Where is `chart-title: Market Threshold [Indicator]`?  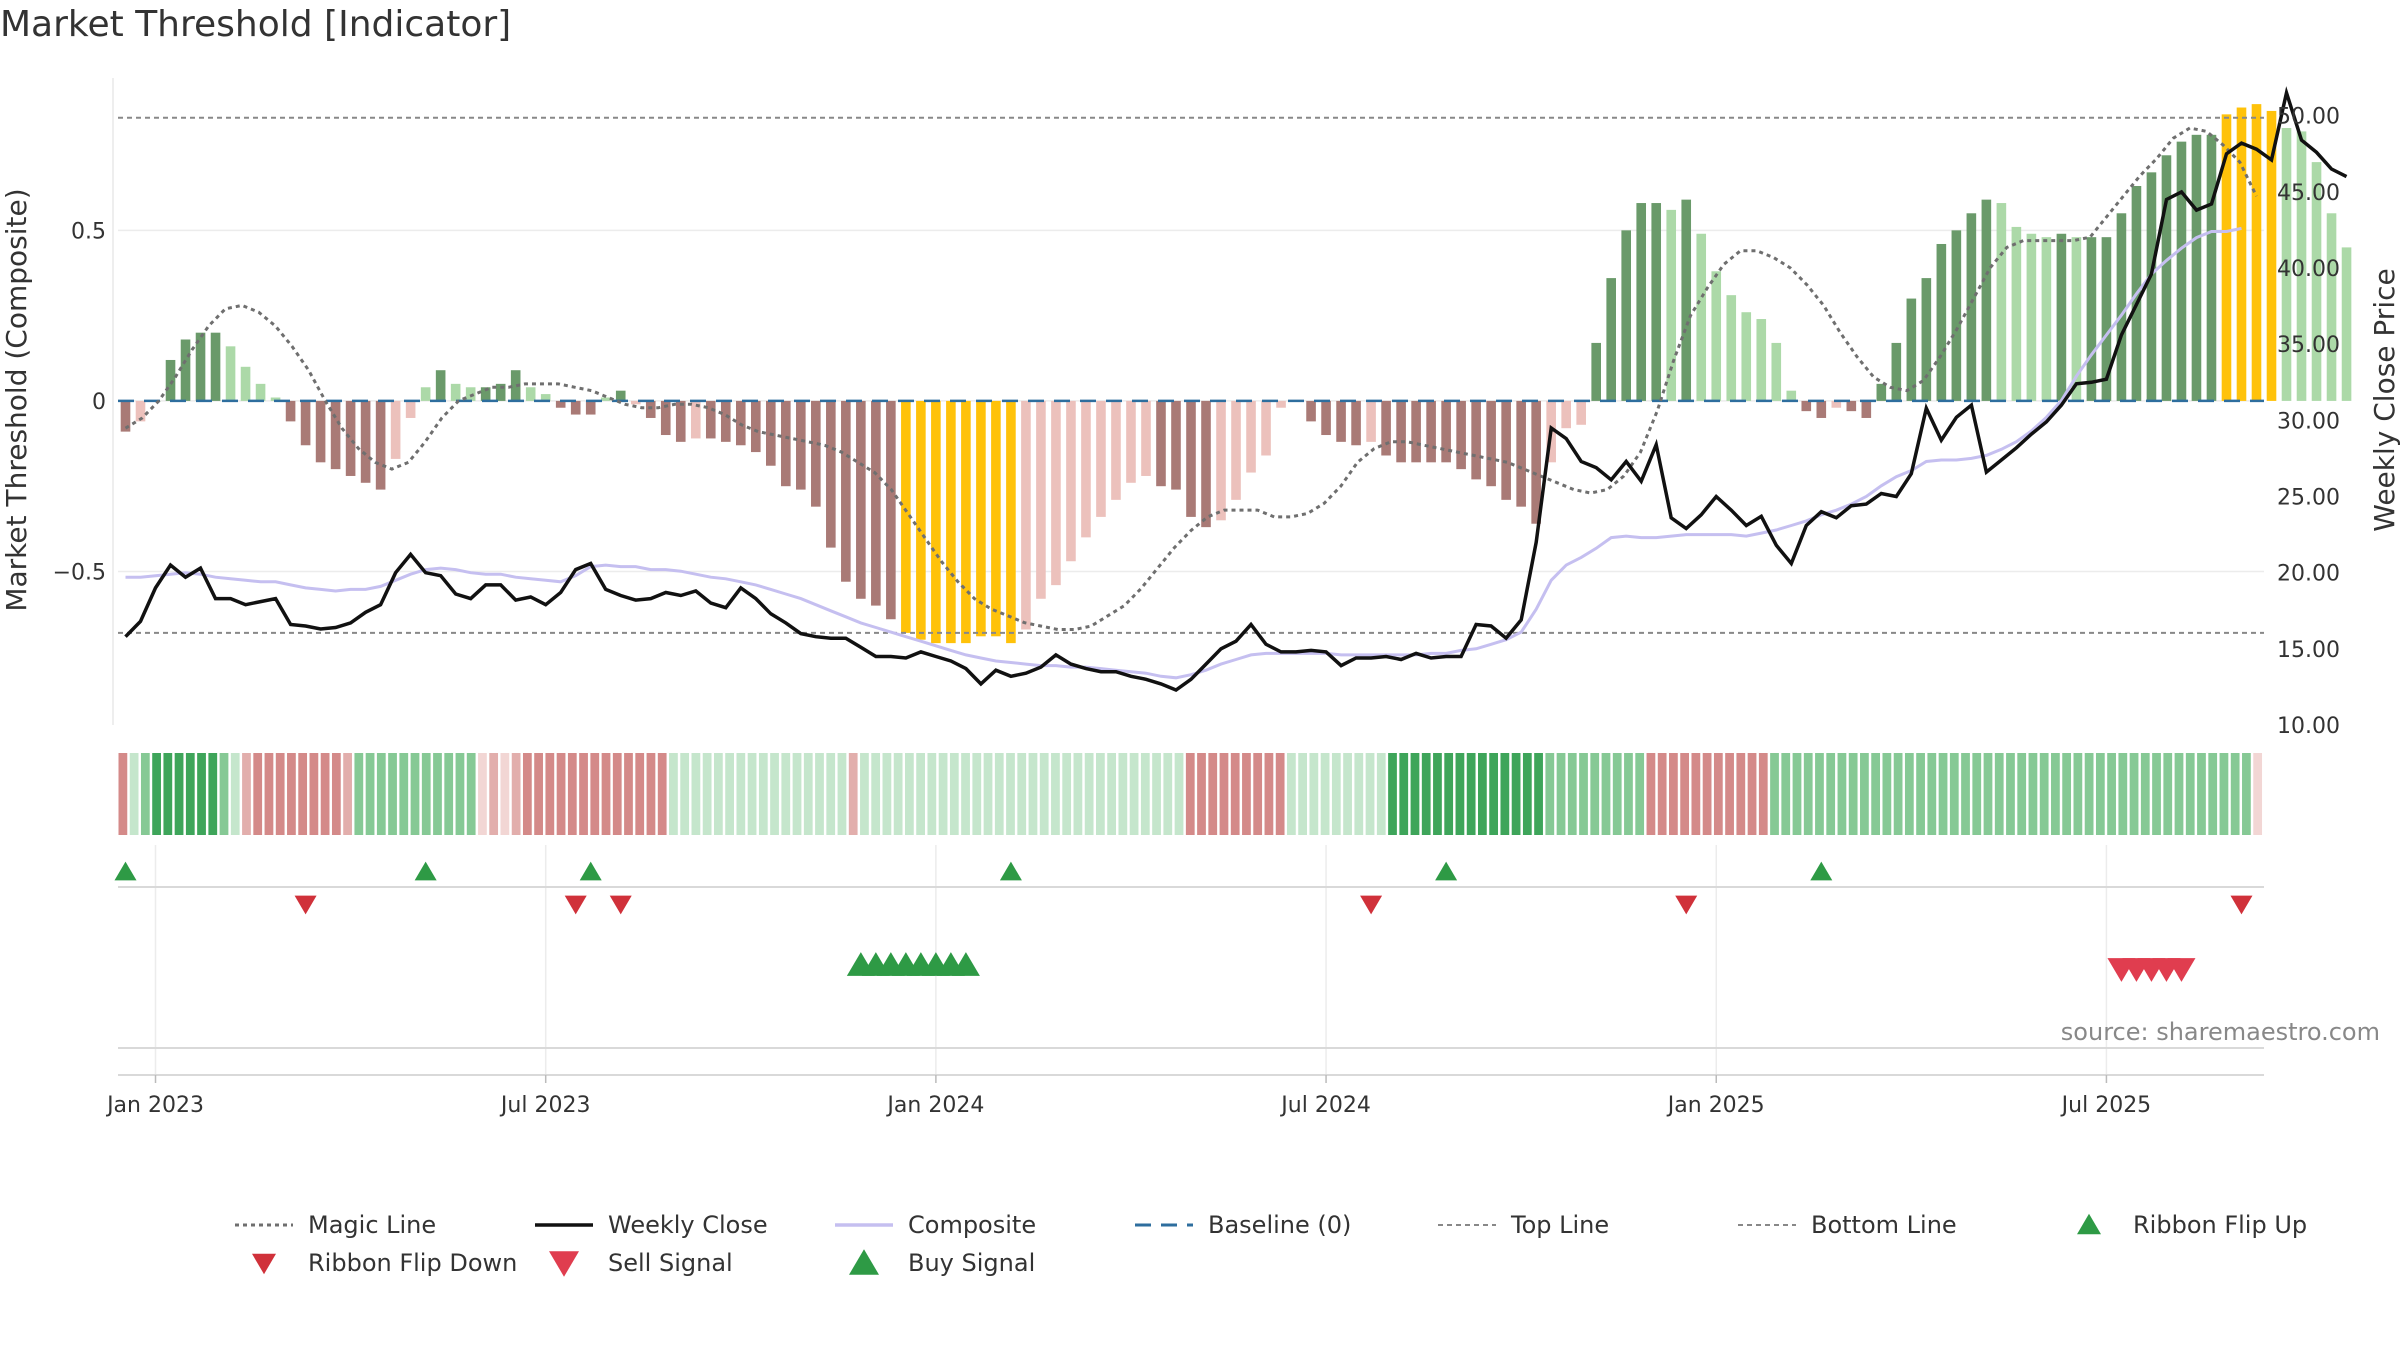
chart-title: Market Threshold [Indicator] is located at coordinates (256, 24).